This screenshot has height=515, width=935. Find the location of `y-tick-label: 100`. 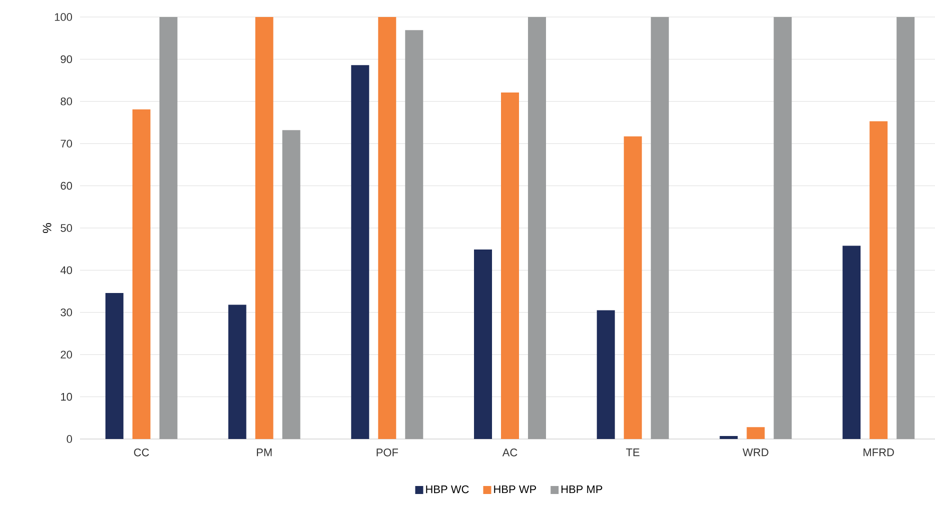

y-tick-label: 100 is located at coordinates (63, 17).